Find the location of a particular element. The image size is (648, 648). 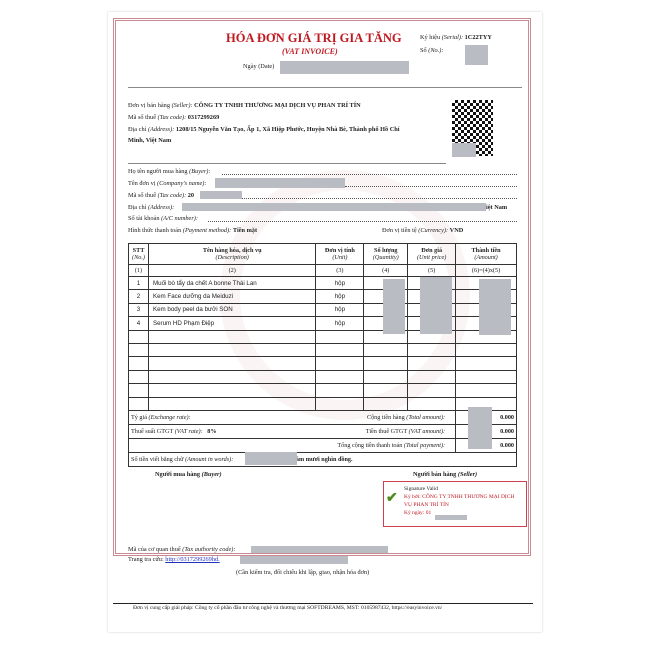

redacted-date is located at coordinates (344, 67).